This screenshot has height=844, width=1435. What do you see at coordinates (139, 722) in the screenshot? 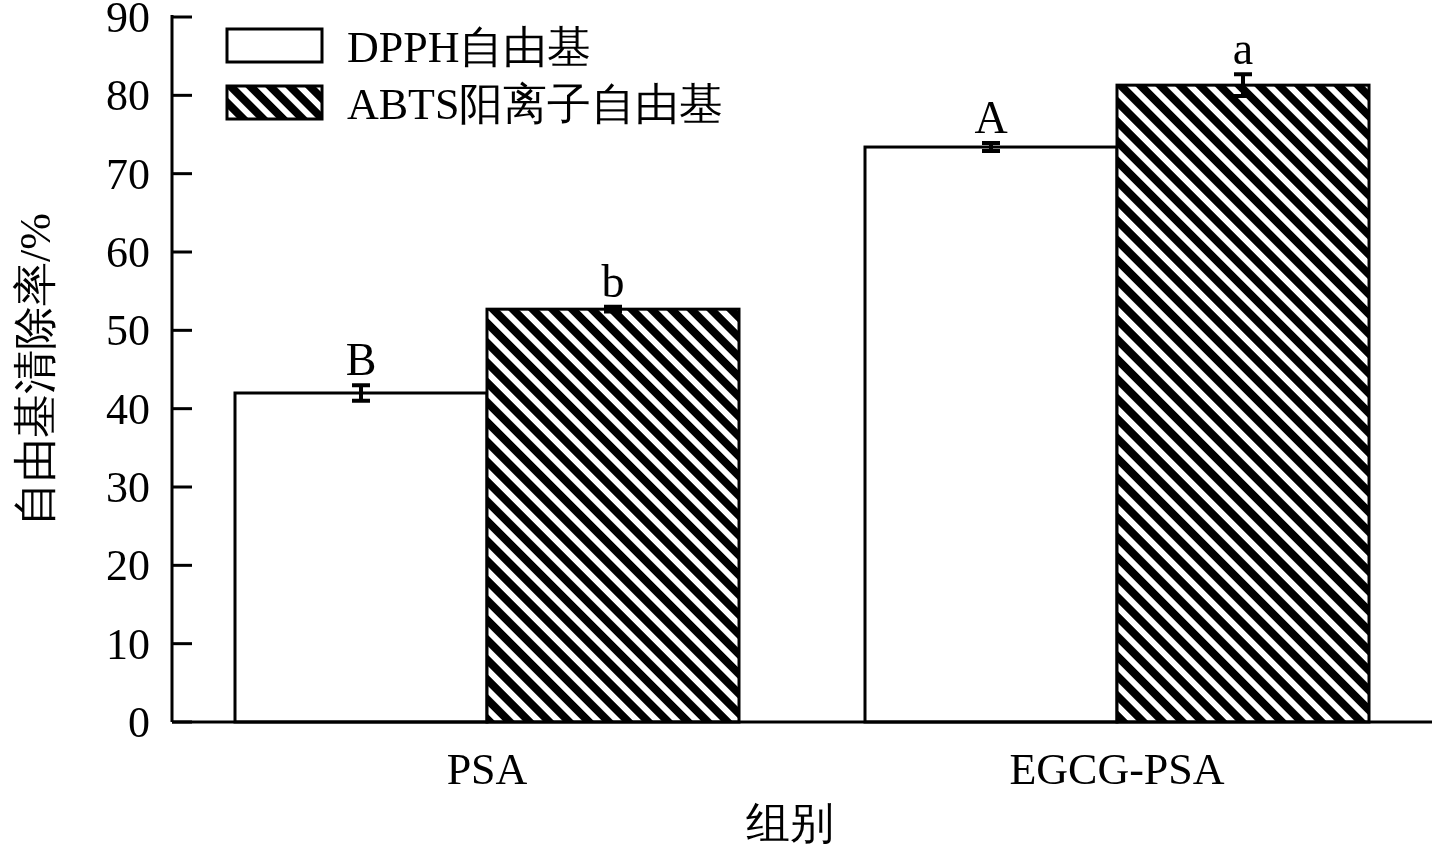
I see `y-tick-label: 0` at bounding box center [139, 722].